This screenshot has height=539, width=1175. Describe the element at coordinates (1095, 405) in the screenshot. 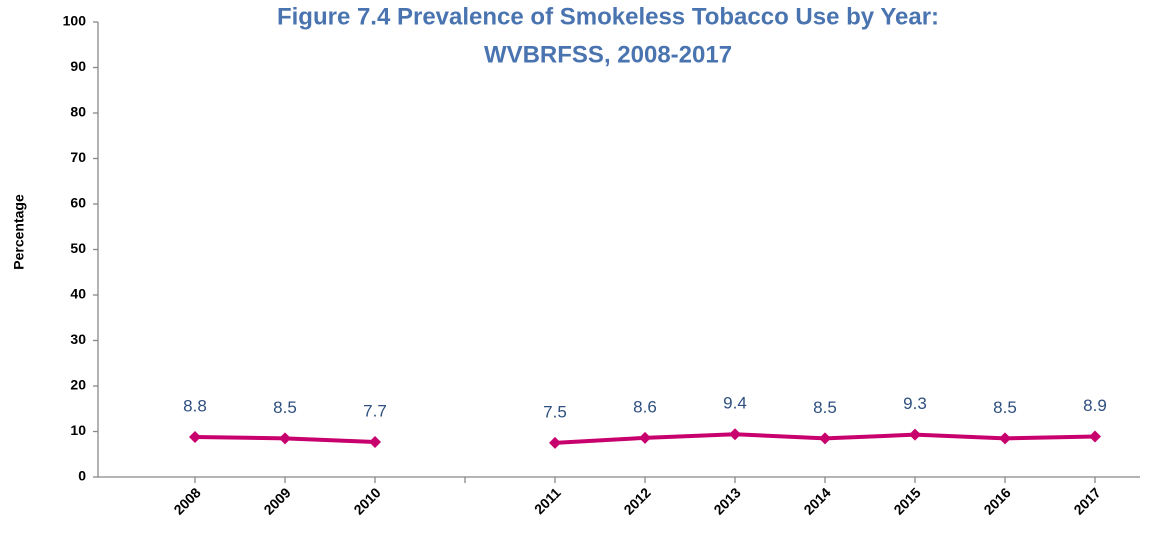

I see `data-label: 8.9` at that location.